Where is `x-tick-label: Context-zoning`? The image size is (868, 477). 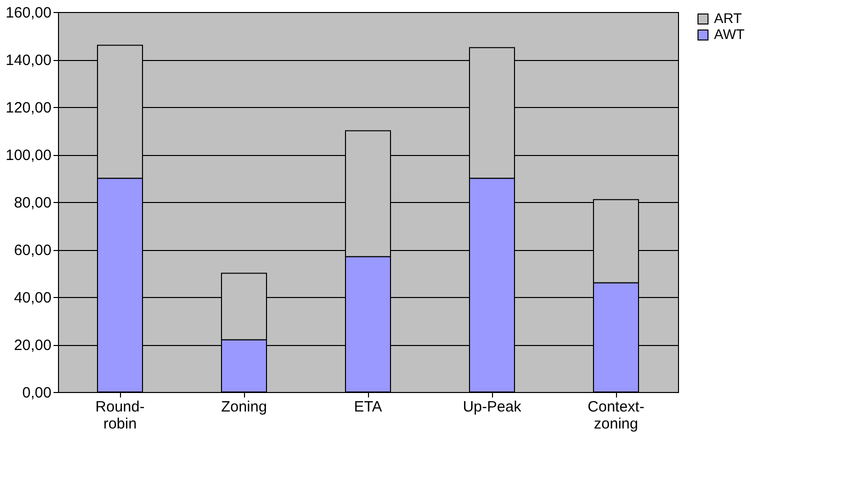 x-tick-label: Context-zoning is located at coordinates (616, 415).